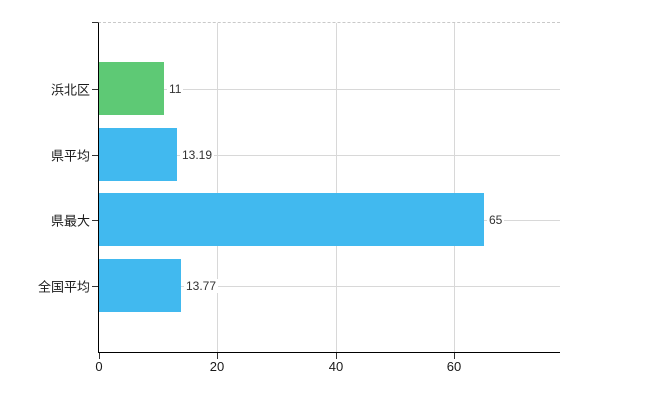  I want to click on x-tick-label: 0, so click(99, 366).